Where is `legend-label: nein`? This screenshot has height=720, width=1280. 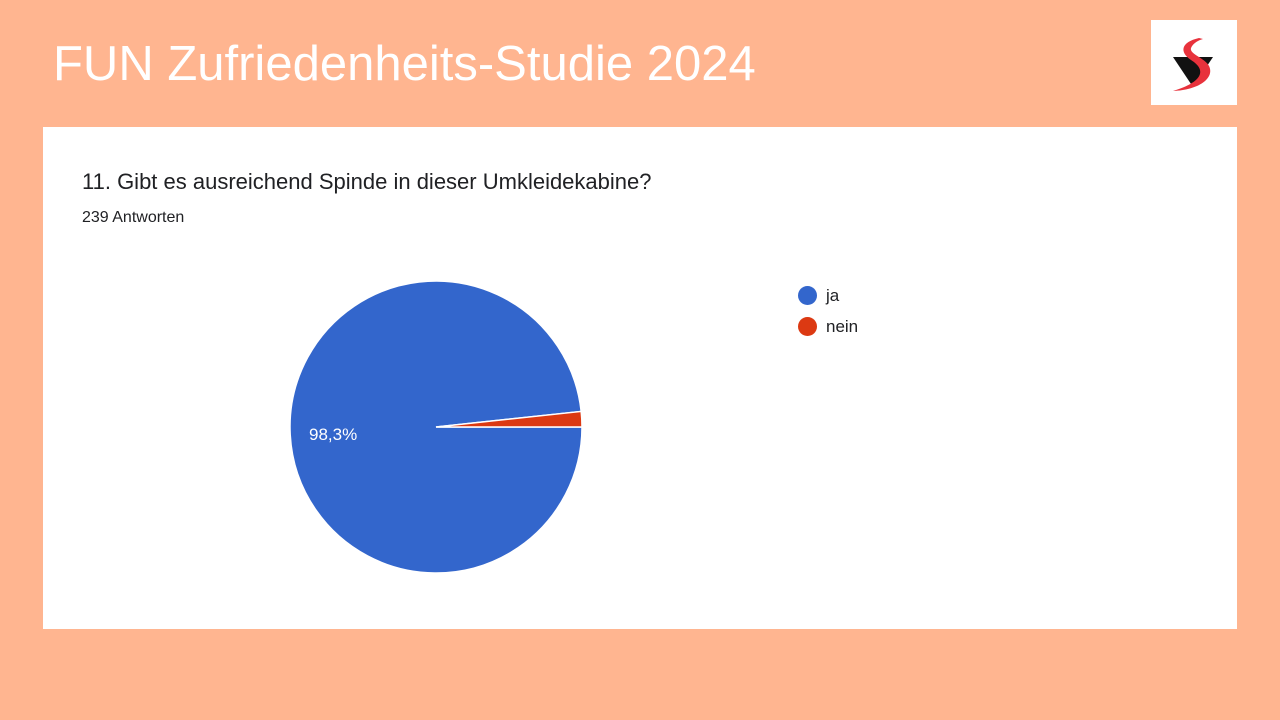
legend-label: nein is located at coordinates (842, 326).